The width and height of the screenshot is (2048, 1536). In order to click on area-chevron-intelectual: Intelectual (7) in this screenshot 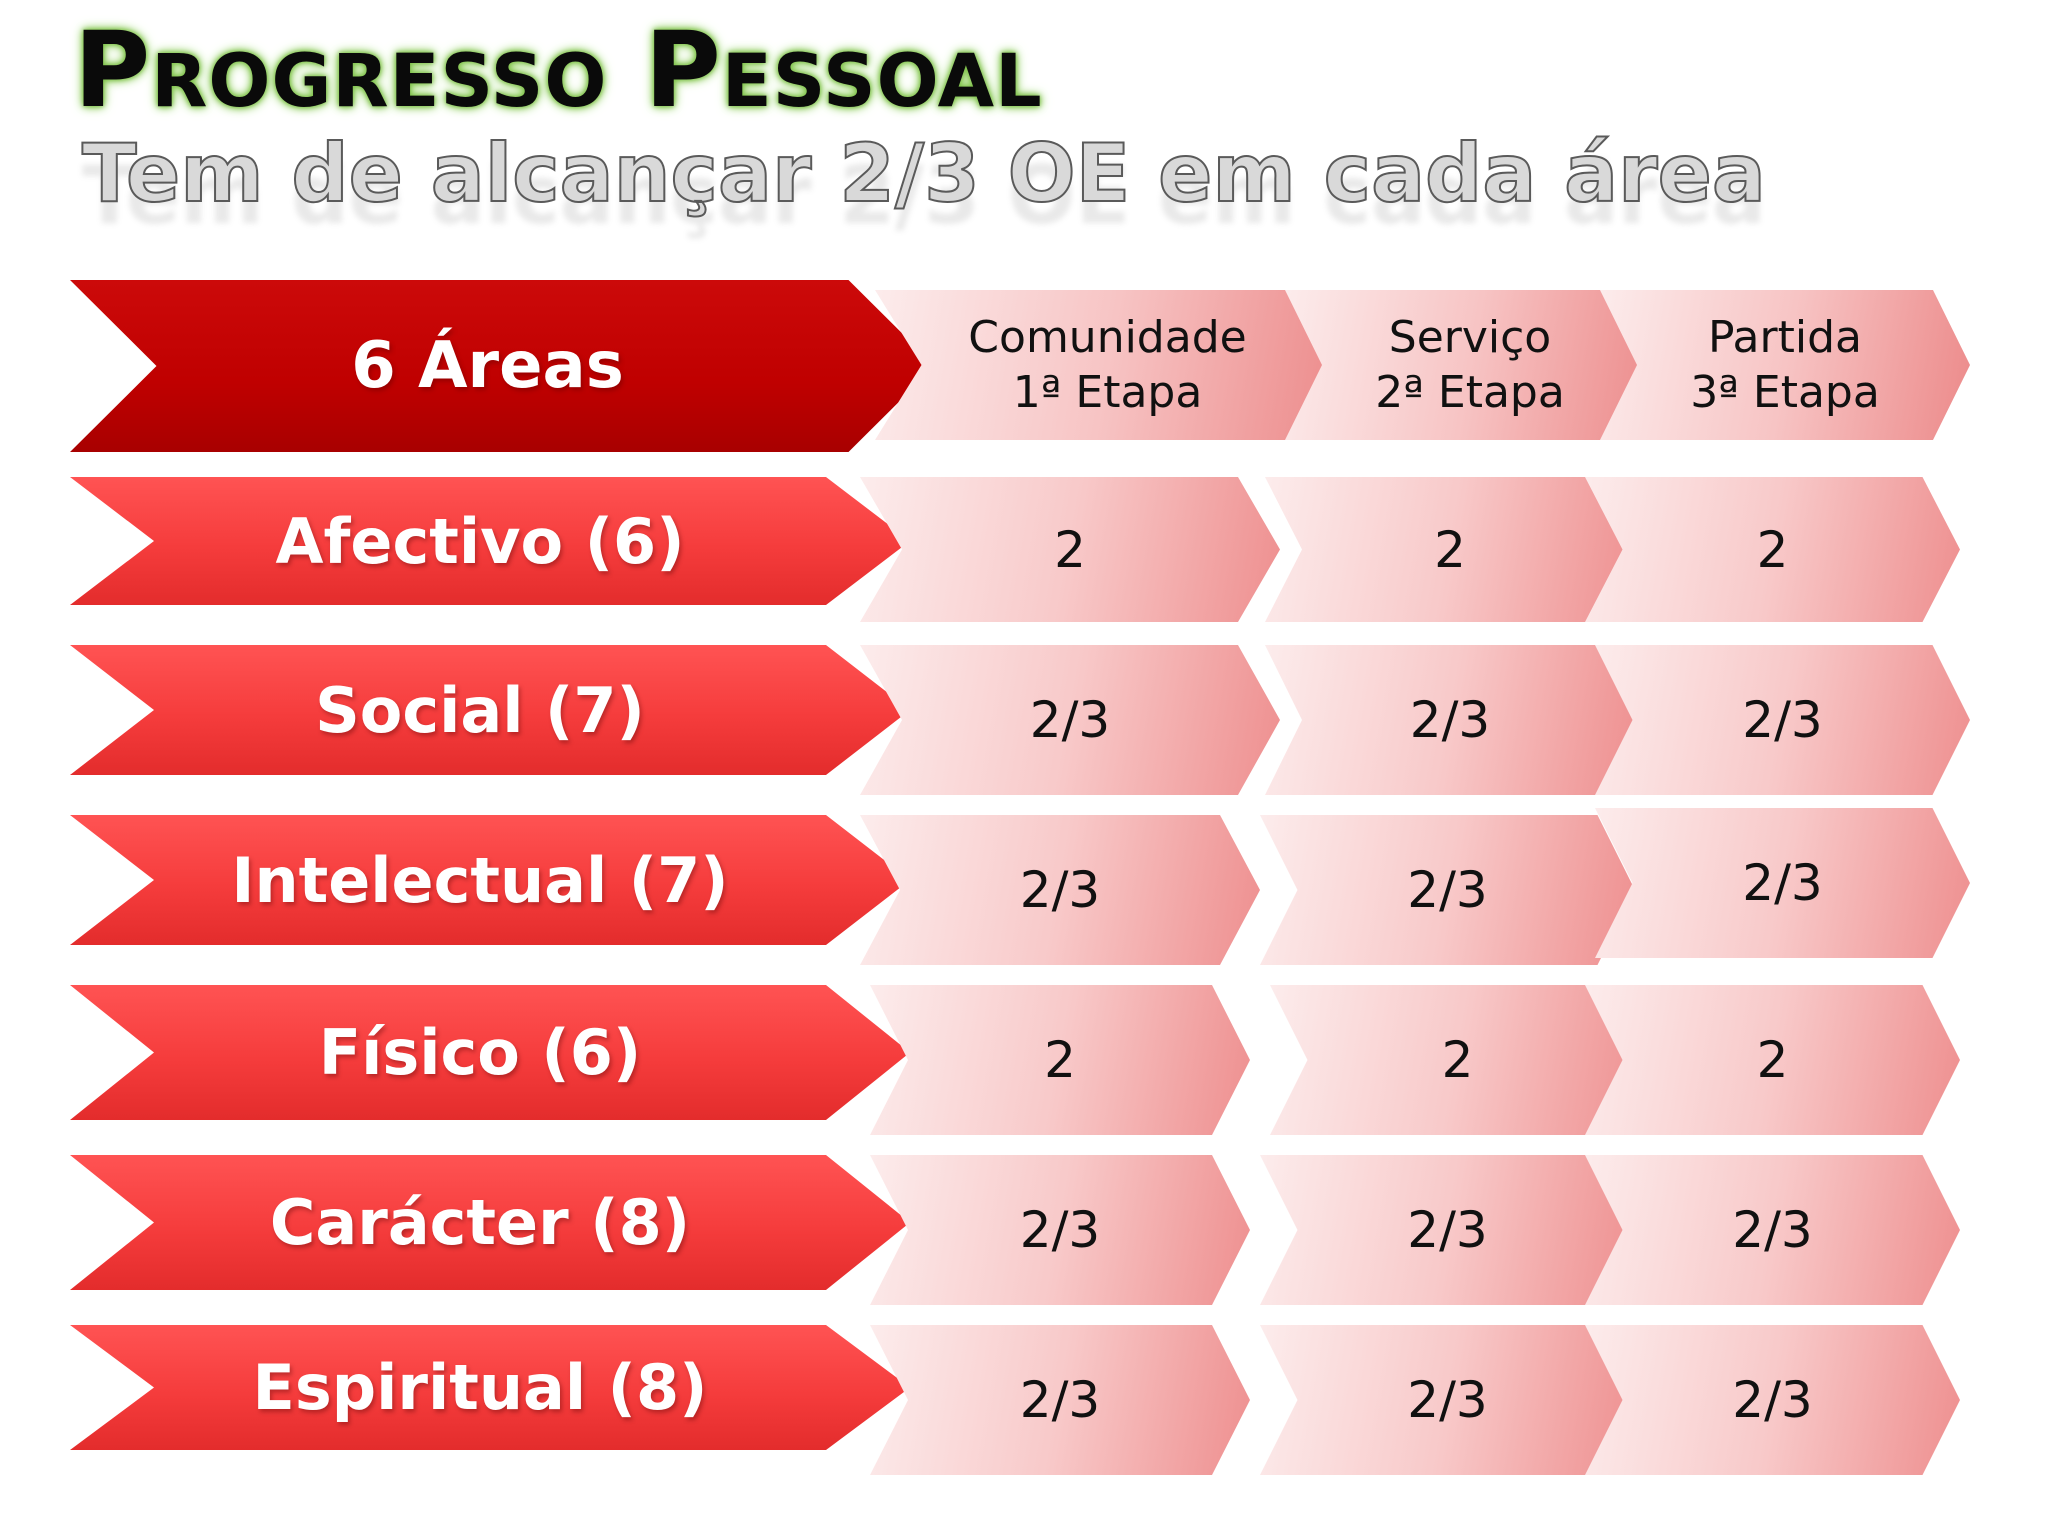, I will do `click(490, 880)`.